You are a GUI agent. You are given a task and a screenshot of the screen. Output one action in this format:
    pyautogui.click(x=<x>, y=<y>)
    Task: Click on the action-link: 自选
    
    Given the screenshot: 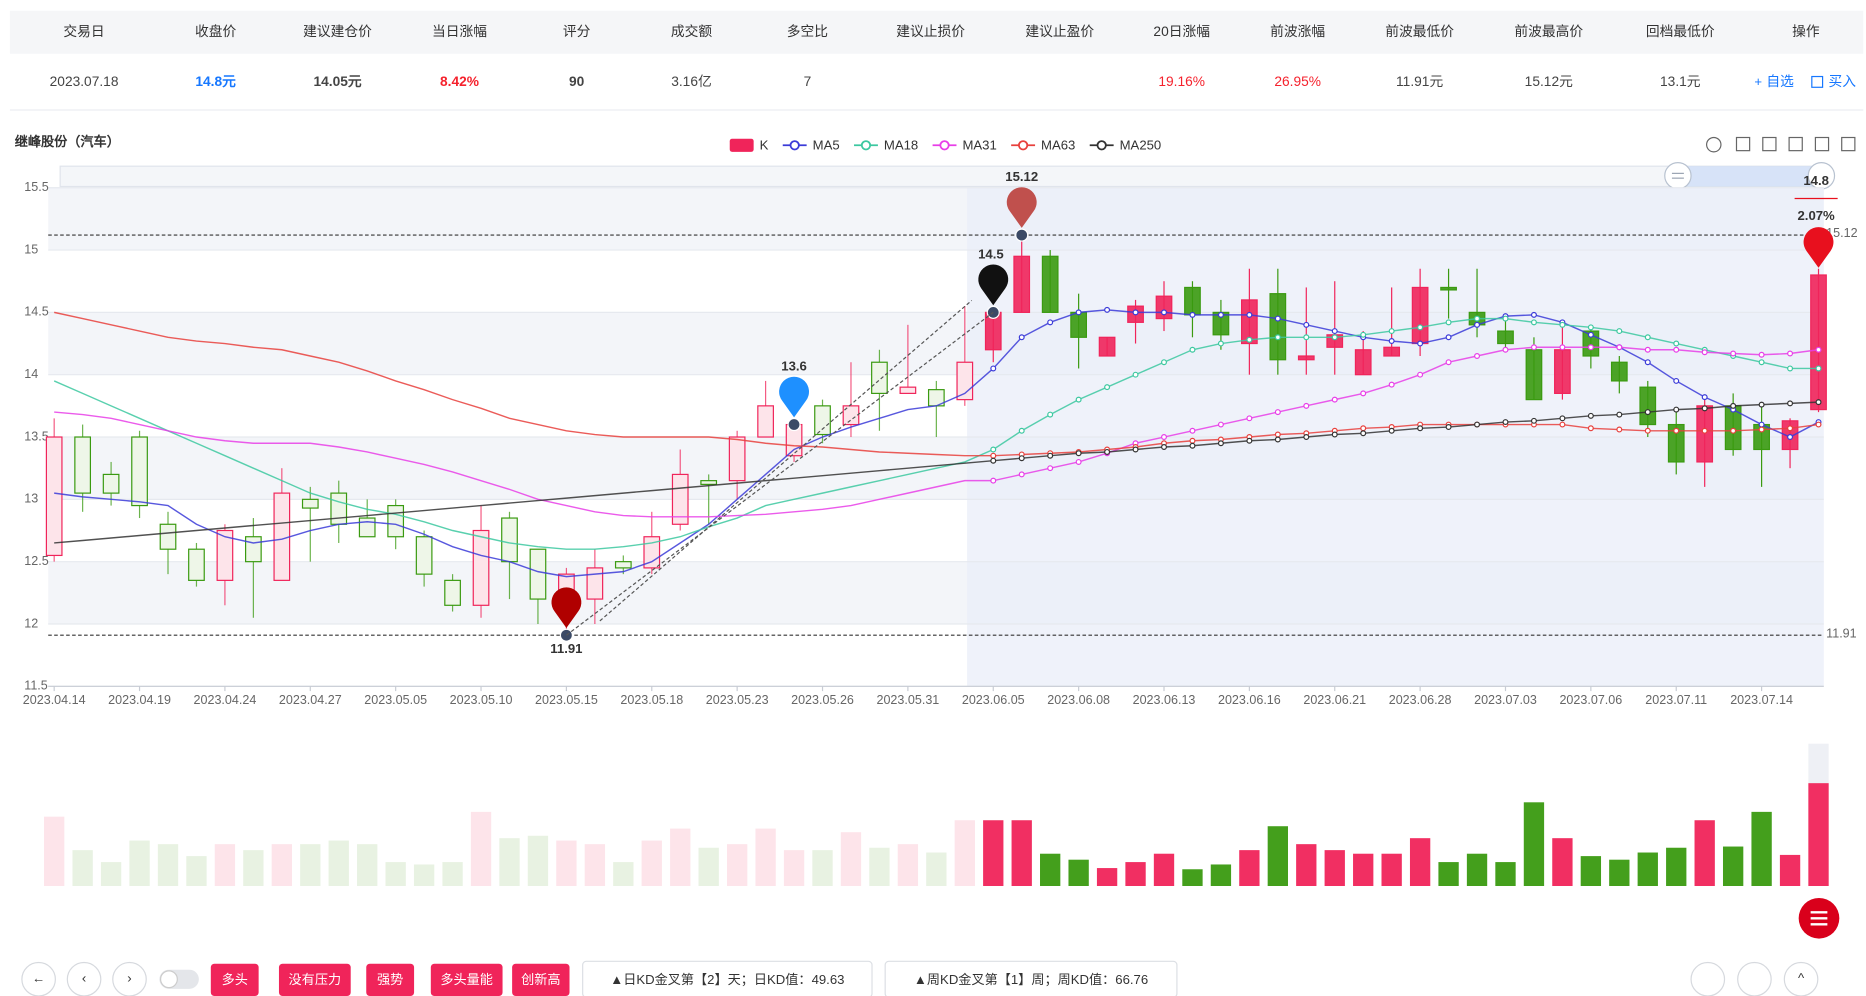 What is the action you would take?
    pyautogui.click(x=1780, y=81)
    